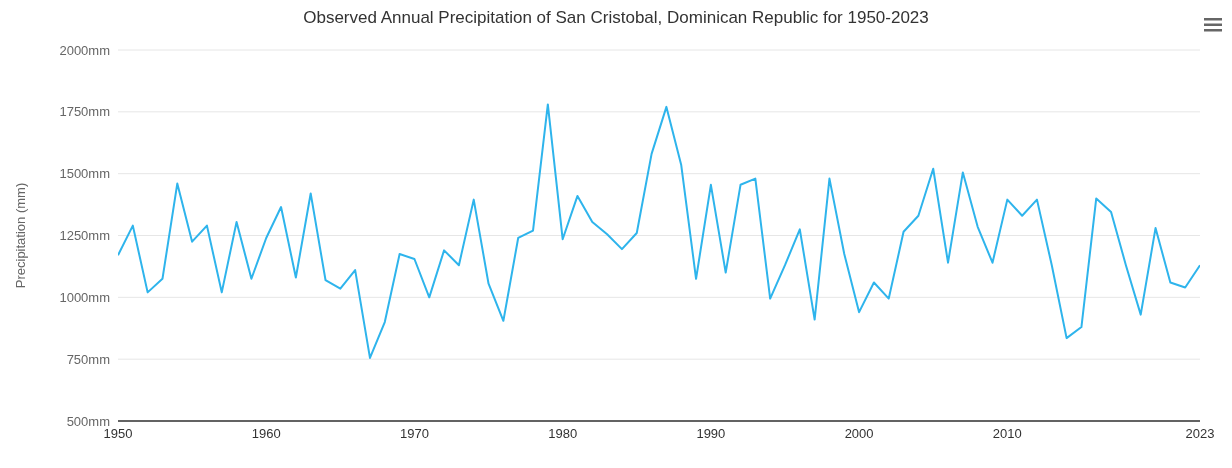 The height and width of the screenshot is (468, 1232). What do you see at coordinates (414, 434) in the screenshot?
I see `x-tick-label: 1970` at bounding box center [414, 434].